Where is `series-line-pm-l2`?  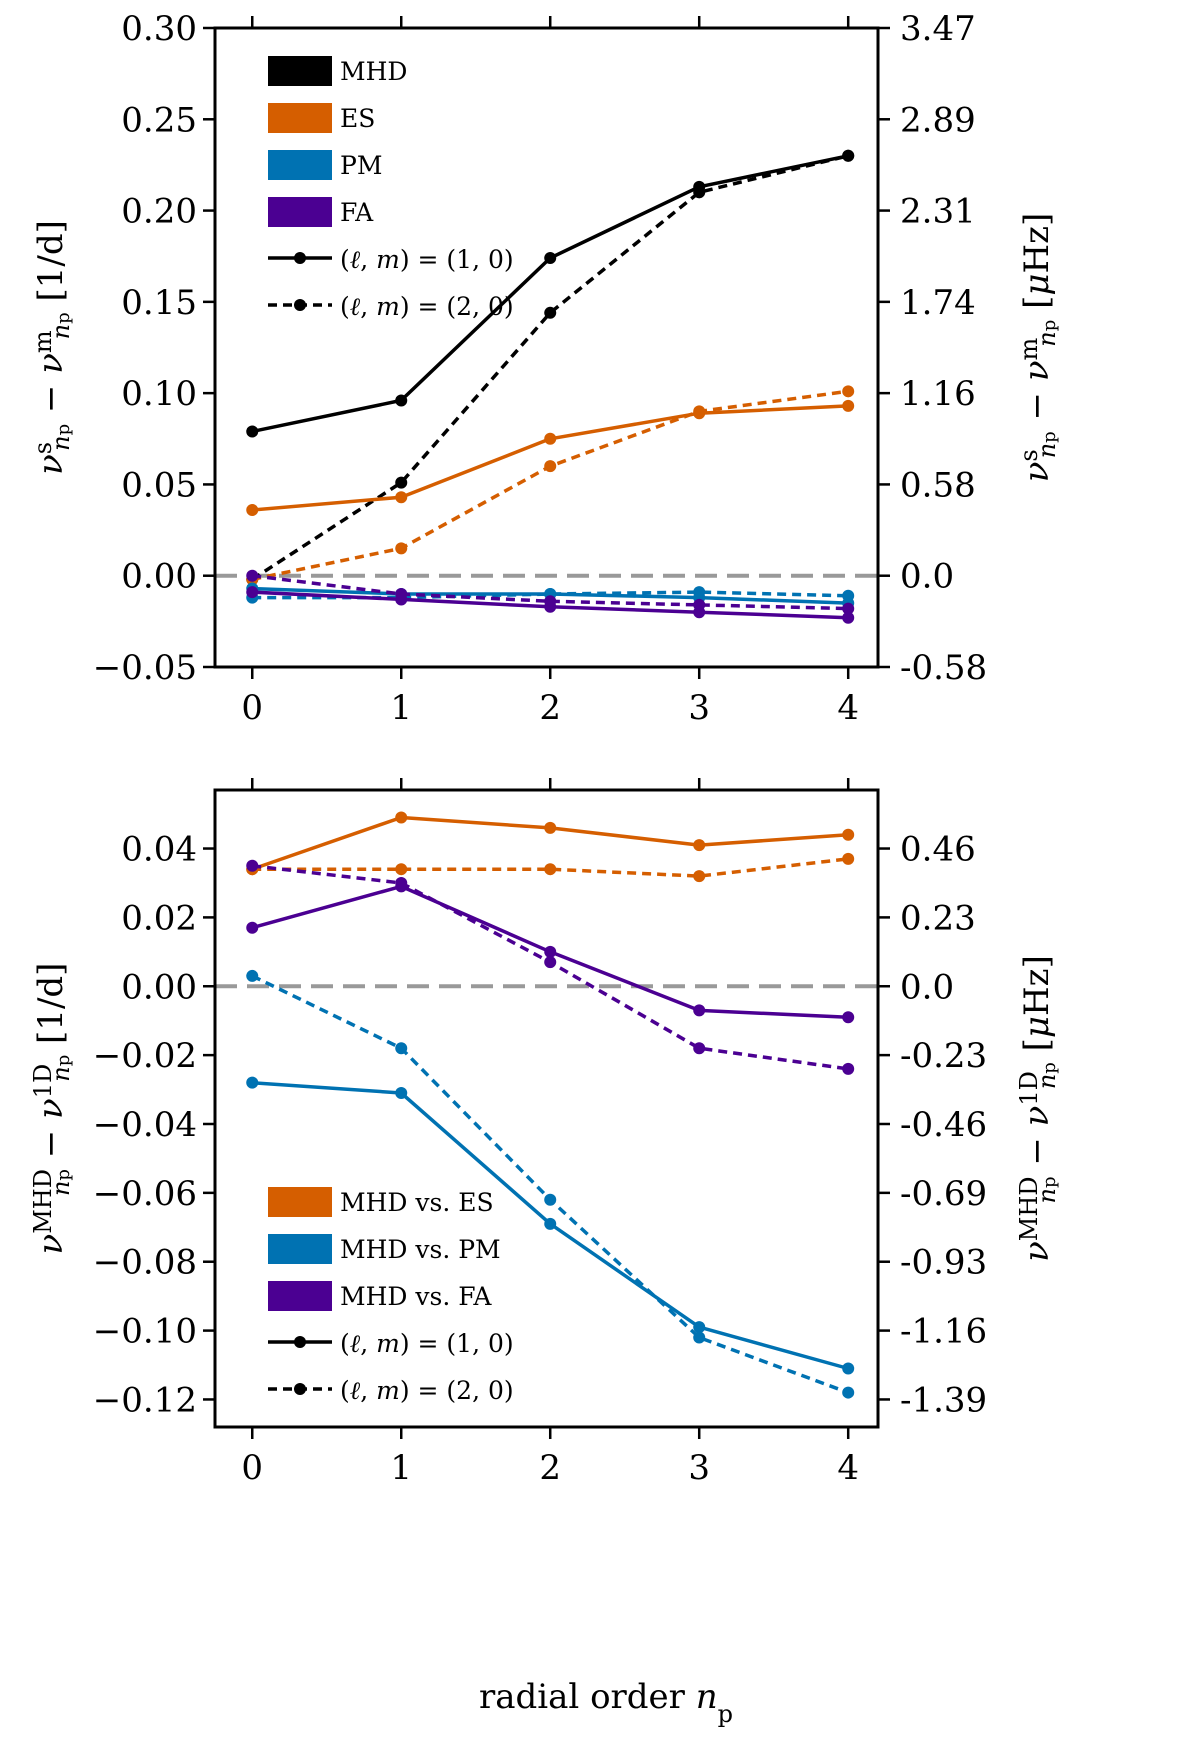 series-line-pm-l2 is located at coordinates (550, 595).